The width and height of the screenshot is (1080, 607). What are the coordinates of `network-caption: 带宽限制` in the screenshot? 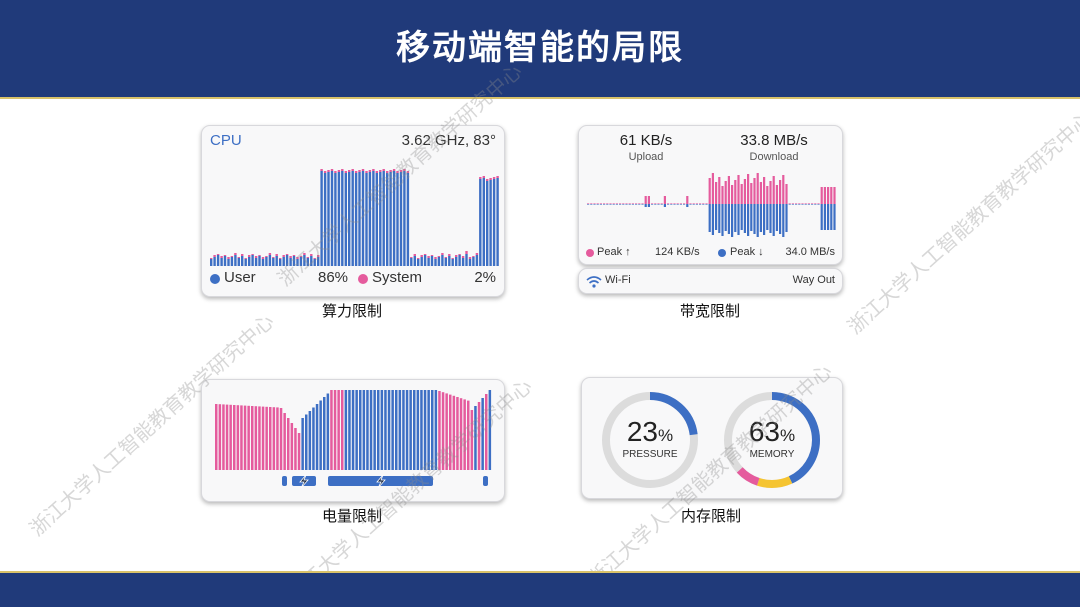 It's located at (709, 311).